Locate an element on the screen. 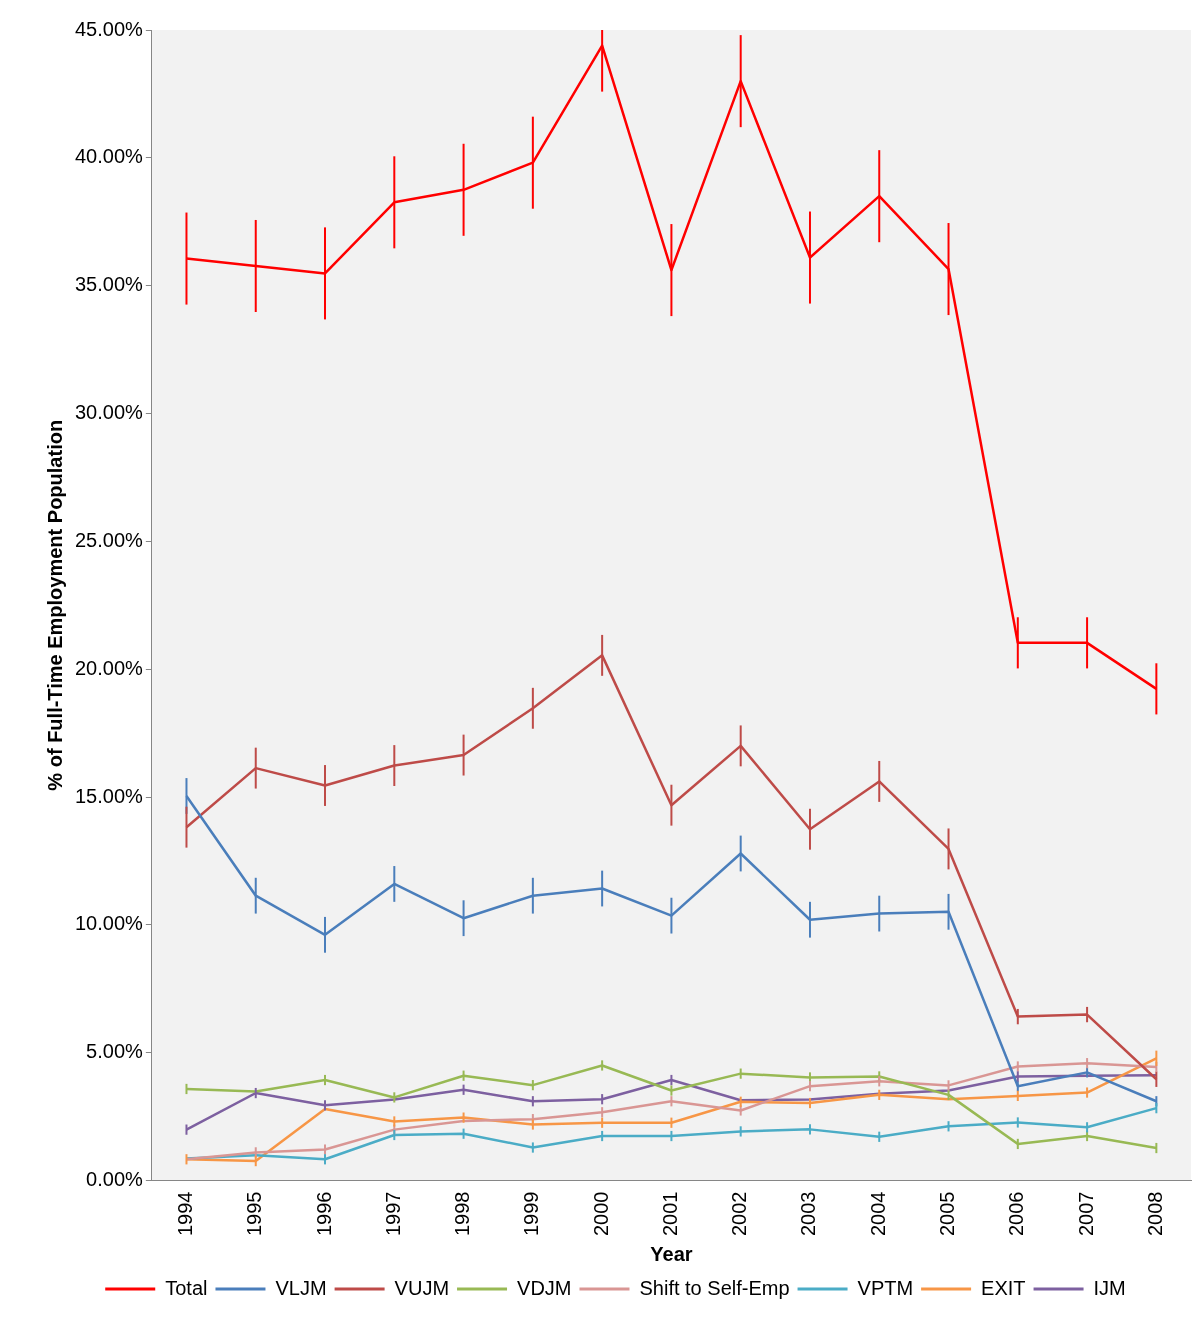 The height and width of the screenshot is (1329, 1201). x-tick-label: 2000 is located at coordinates (600, 1214).